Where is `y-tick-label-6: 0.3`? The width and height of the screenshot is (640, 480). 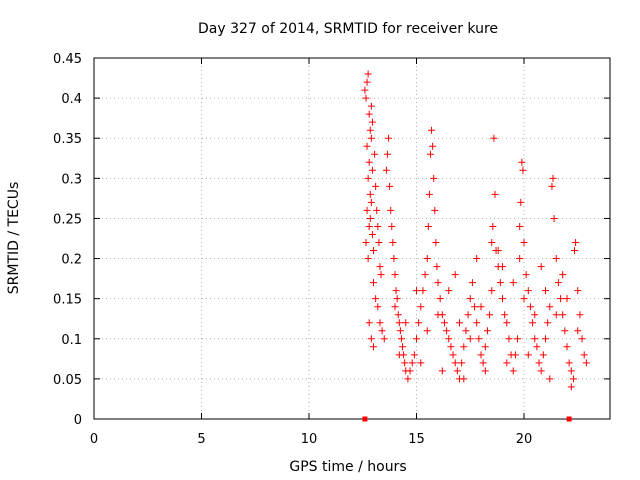
y-tick-label-6: 0.3 is located at coordinates (71, 179).